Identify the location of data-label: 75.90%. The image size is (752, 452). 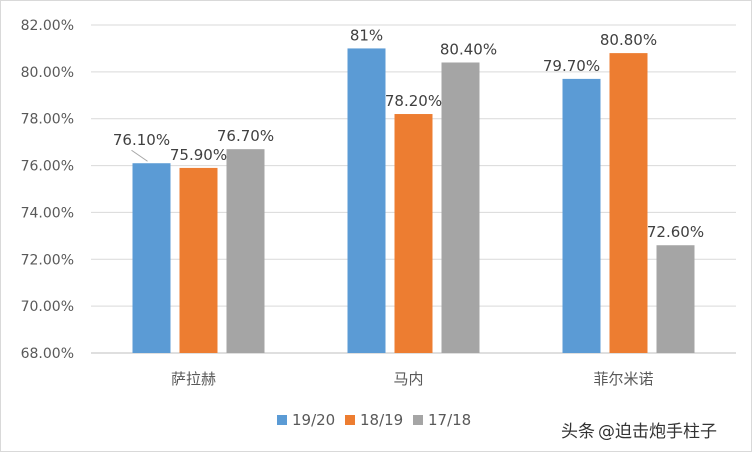
(198, 155).